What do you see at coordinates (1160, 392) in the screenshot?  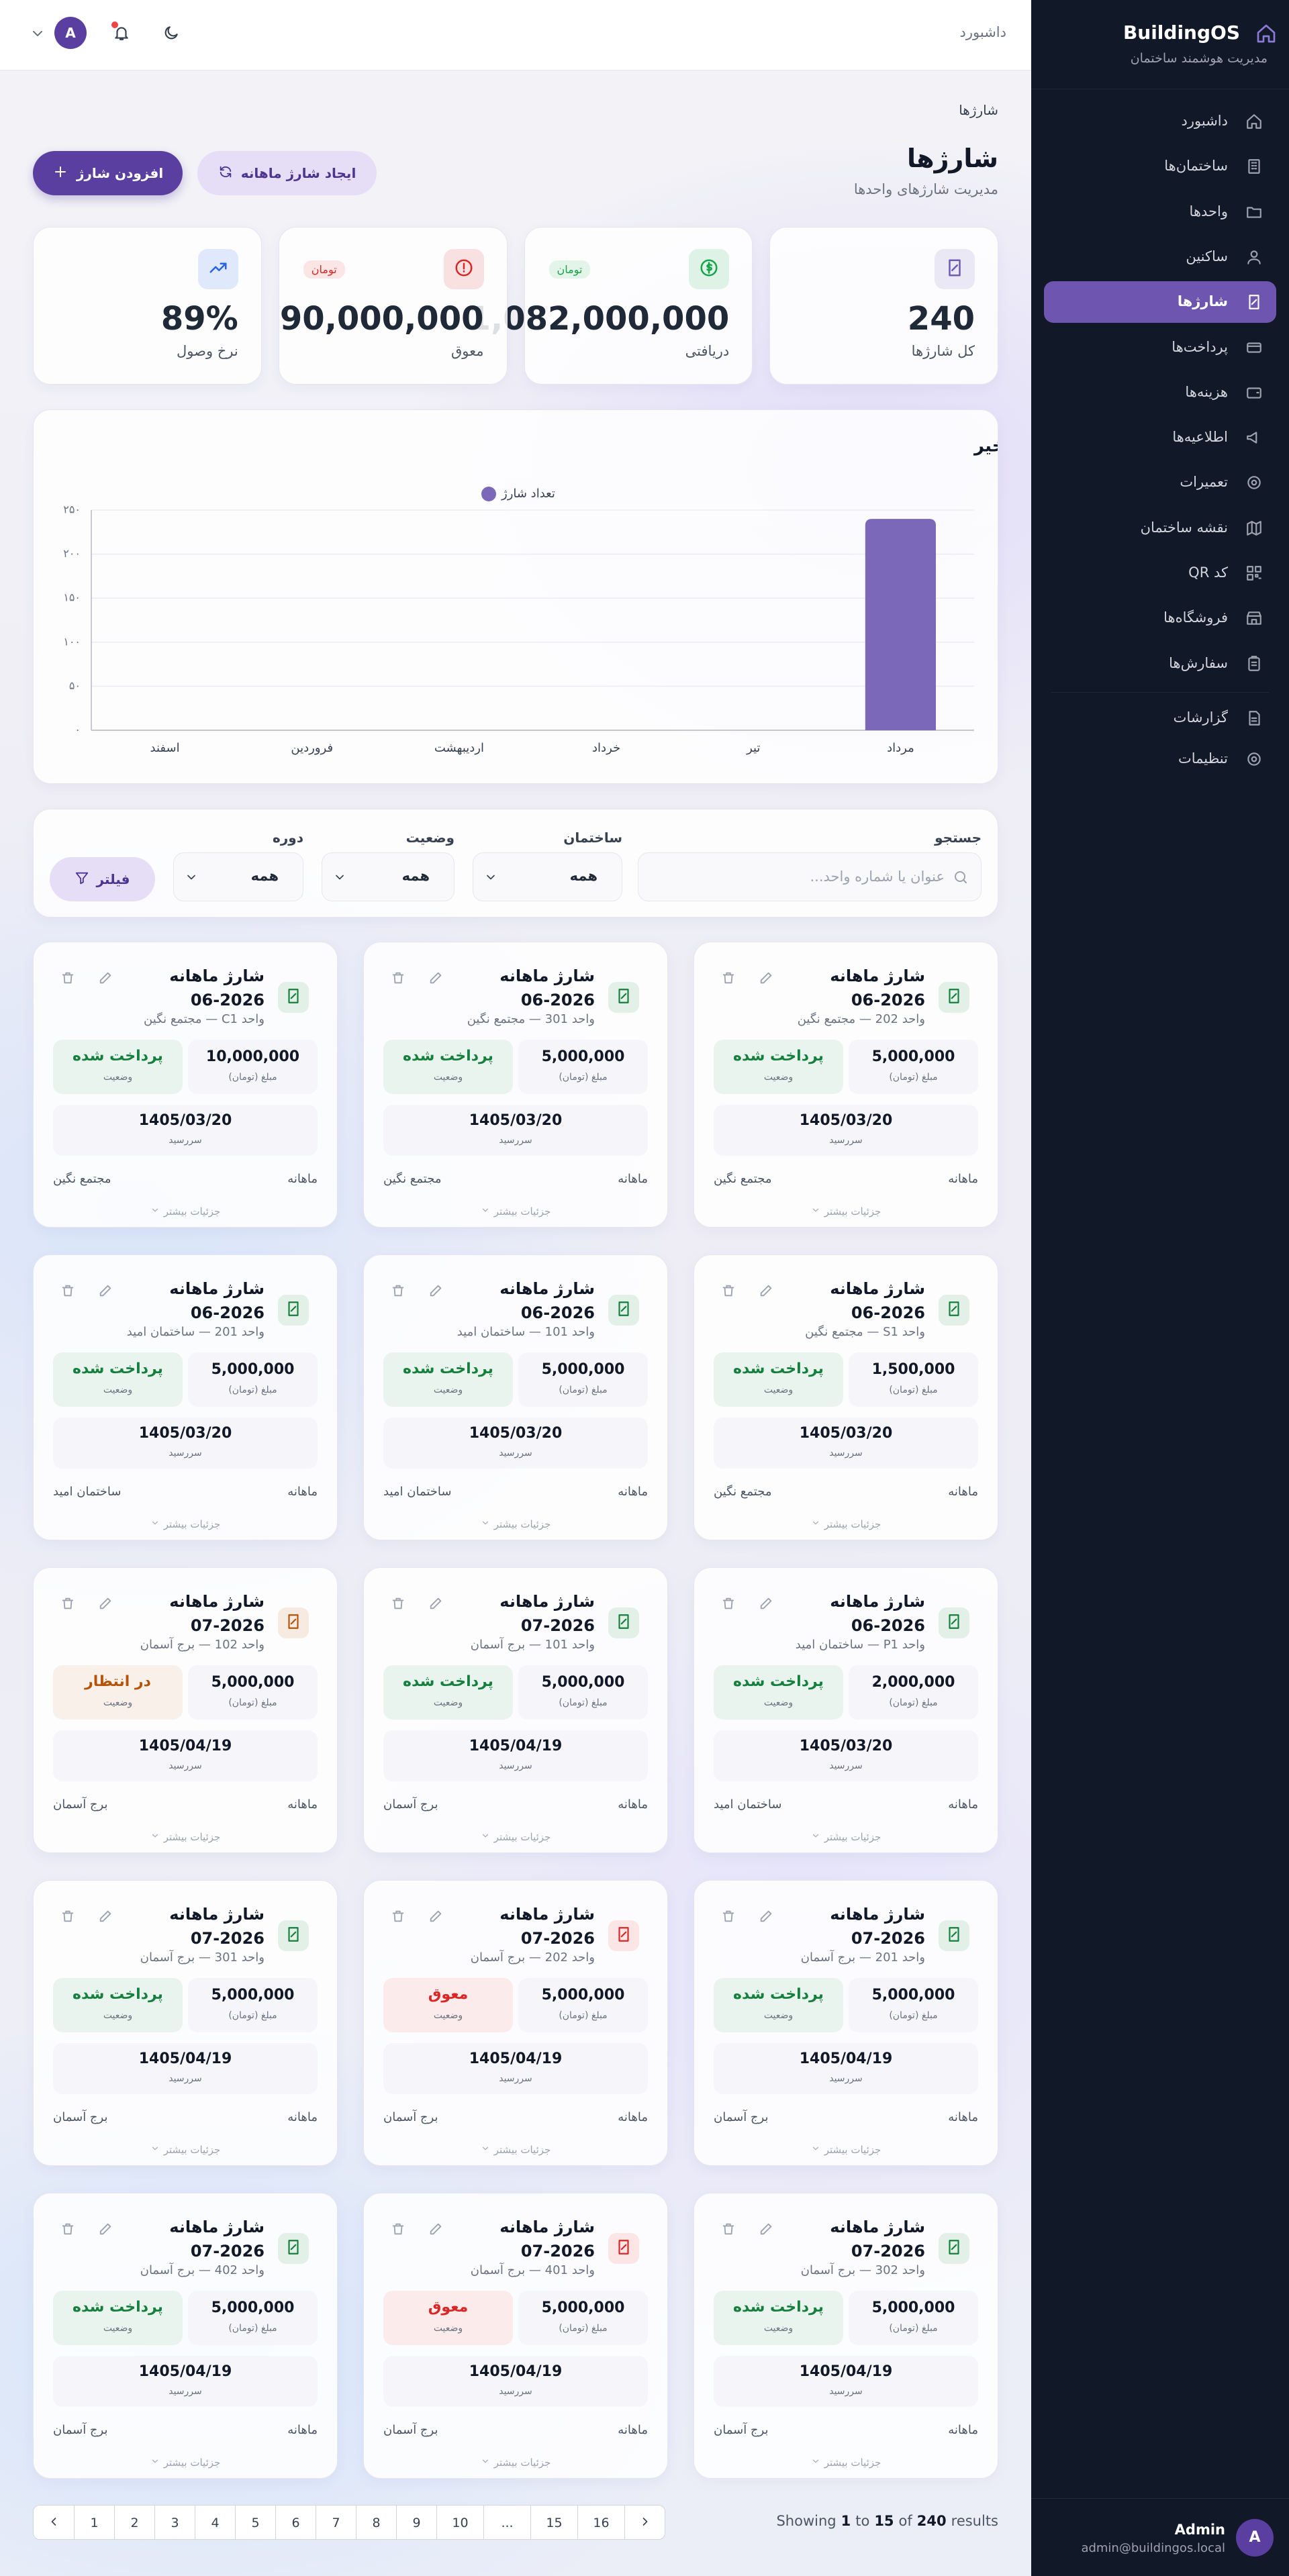 I see `nav-item: هزینه‌ها` at bounding box center [1160, 392].